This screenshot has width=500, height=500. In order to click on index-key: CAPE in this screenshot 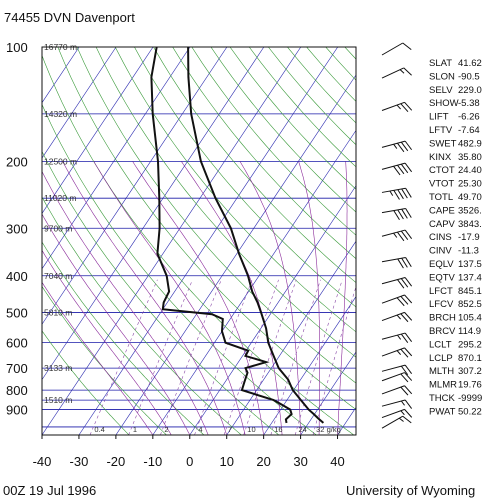, I will do `click(442, 210)`.